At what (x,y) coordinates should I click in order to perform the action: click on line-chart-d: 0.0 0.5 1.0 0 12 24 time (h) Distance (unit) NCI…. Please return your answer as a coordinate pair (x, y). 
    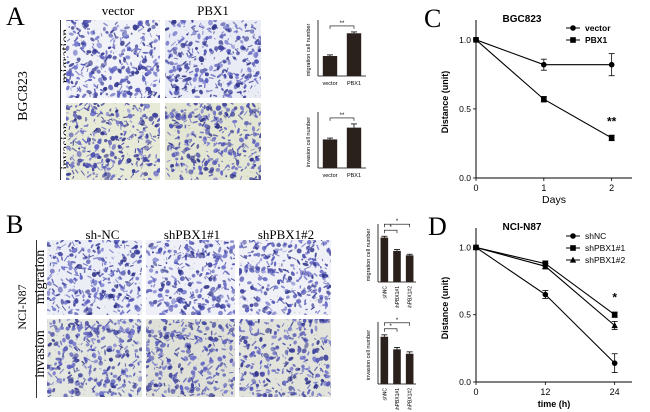
    Looking at the image, I should click on (536, 315).